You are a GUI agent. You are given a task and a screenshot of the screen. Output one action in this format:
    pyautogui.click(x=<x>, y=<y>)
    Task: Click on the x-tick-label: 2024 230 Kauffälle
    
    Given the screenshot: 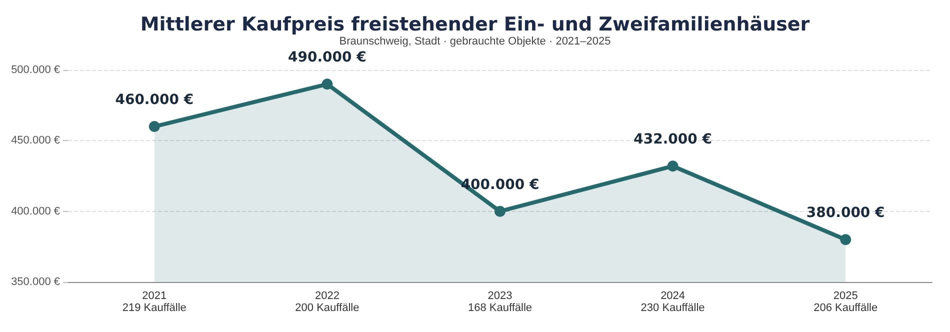 What is the action you would take?
    pyautogui.click(x=672, y=302)
    